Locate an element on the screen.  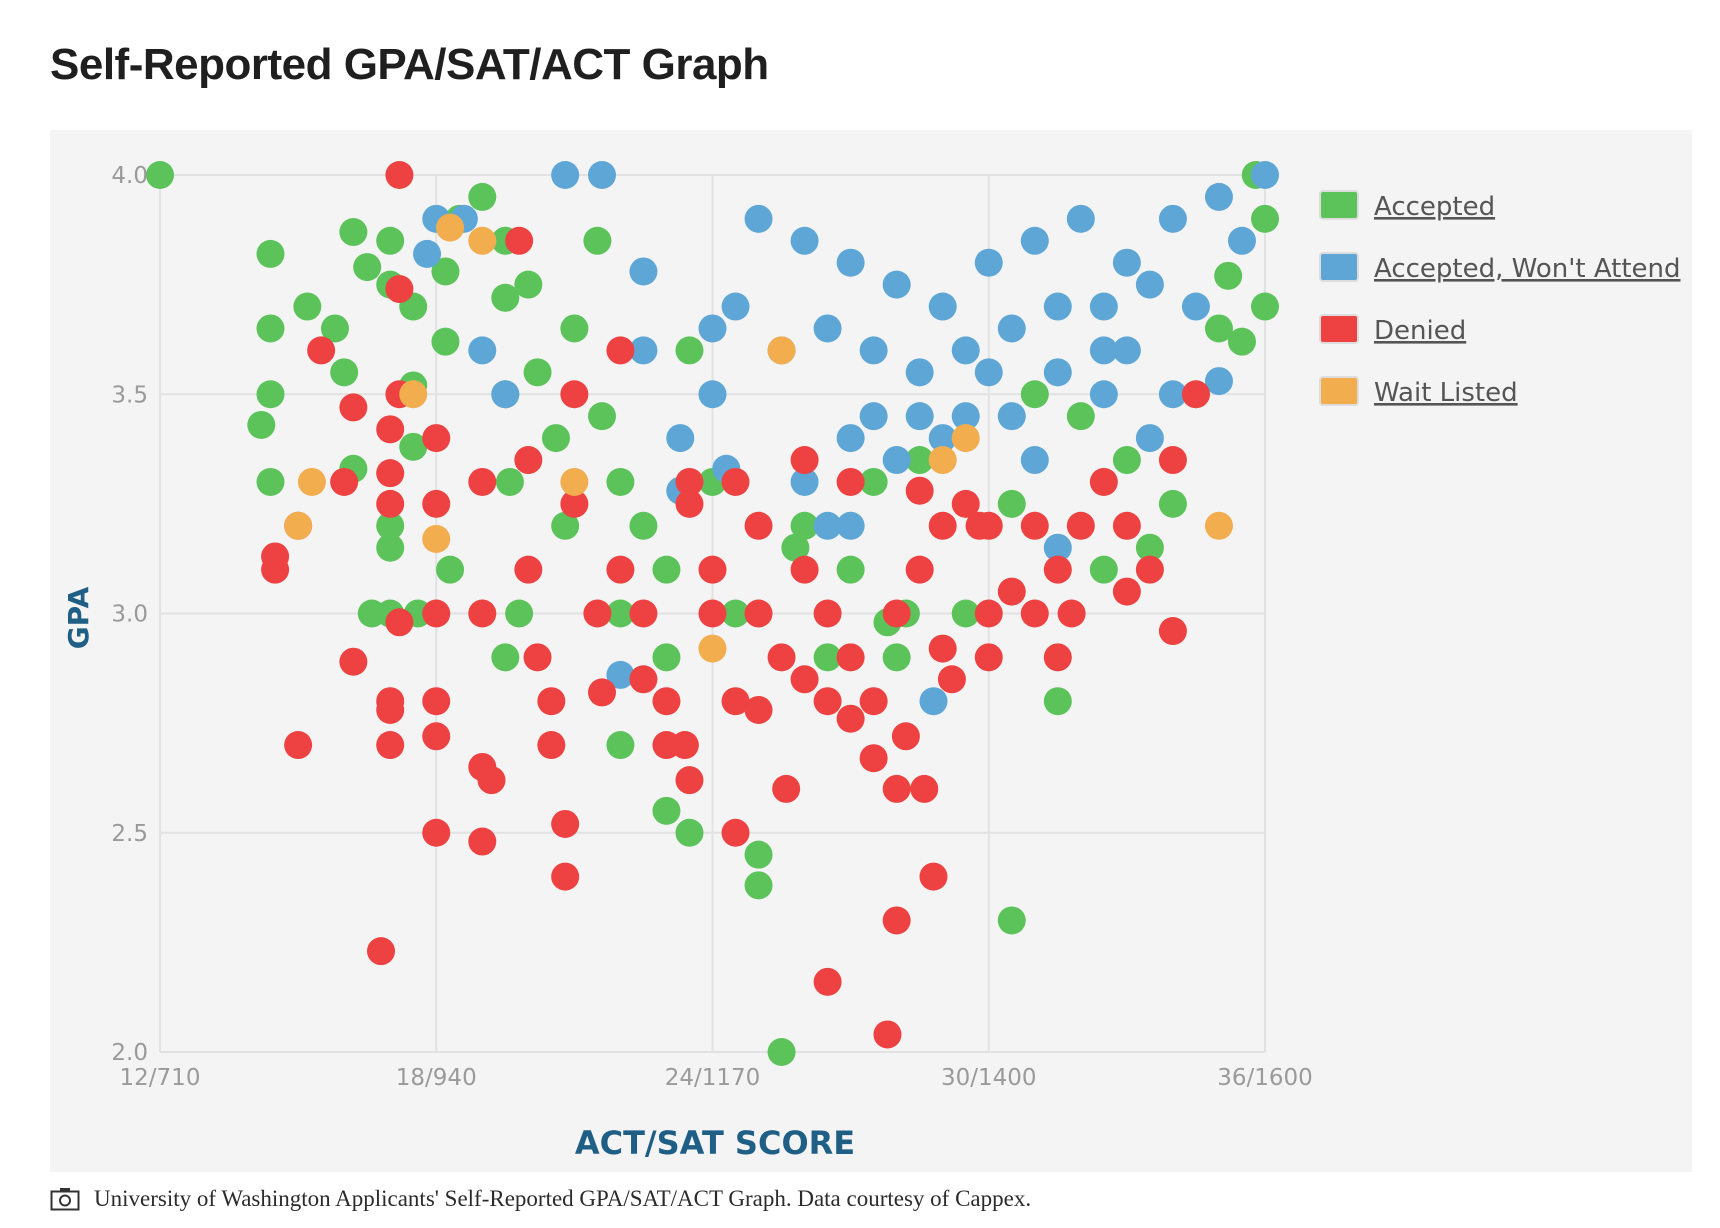
legend-entry: Wait Listed is located at coordinates (1446, 393).